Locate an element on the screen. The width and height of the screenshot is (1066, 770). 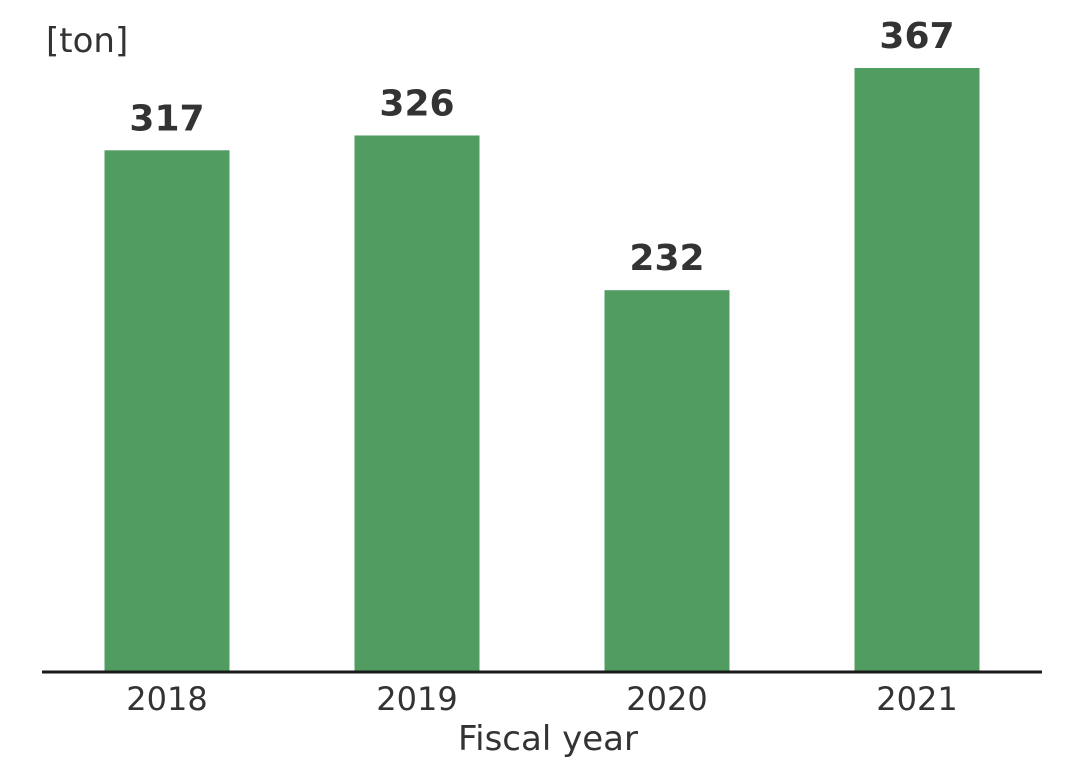
value-label-2020: 232 is located at coordinates (666, 258).